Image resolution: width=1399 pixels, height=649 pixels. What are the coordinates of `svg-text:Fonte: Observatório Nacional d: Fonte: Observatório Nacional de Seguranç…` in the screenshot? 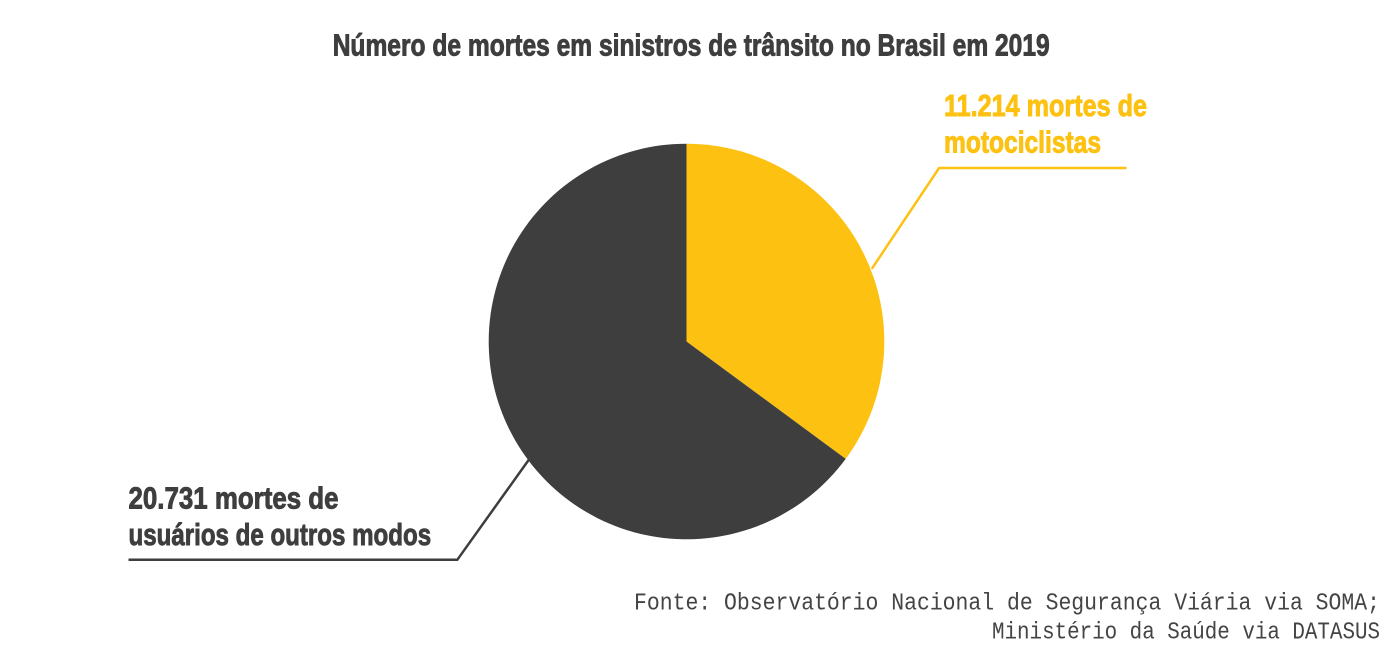 It's located at (1007, 604).